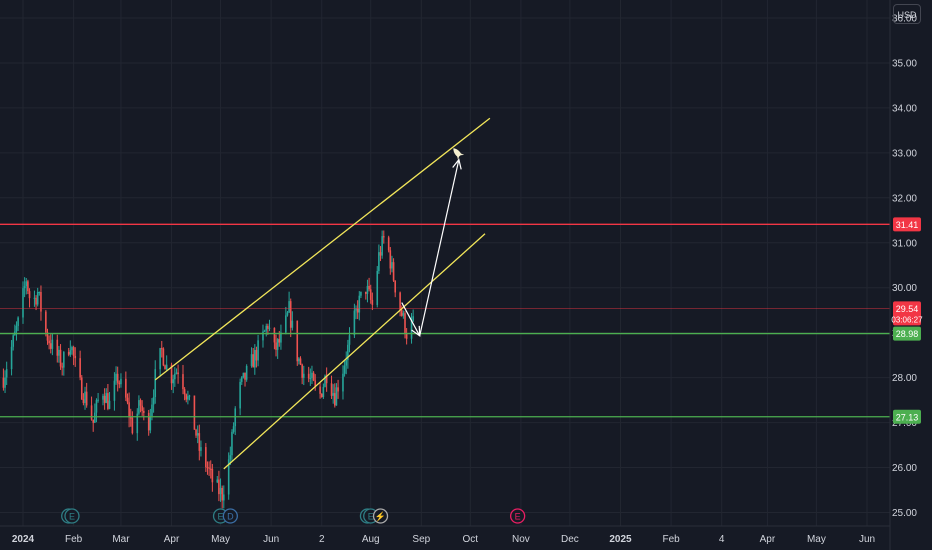 This screenshot has height=550, width=932. I want to click on y-tick-label: 34.00, so click(904, 108).